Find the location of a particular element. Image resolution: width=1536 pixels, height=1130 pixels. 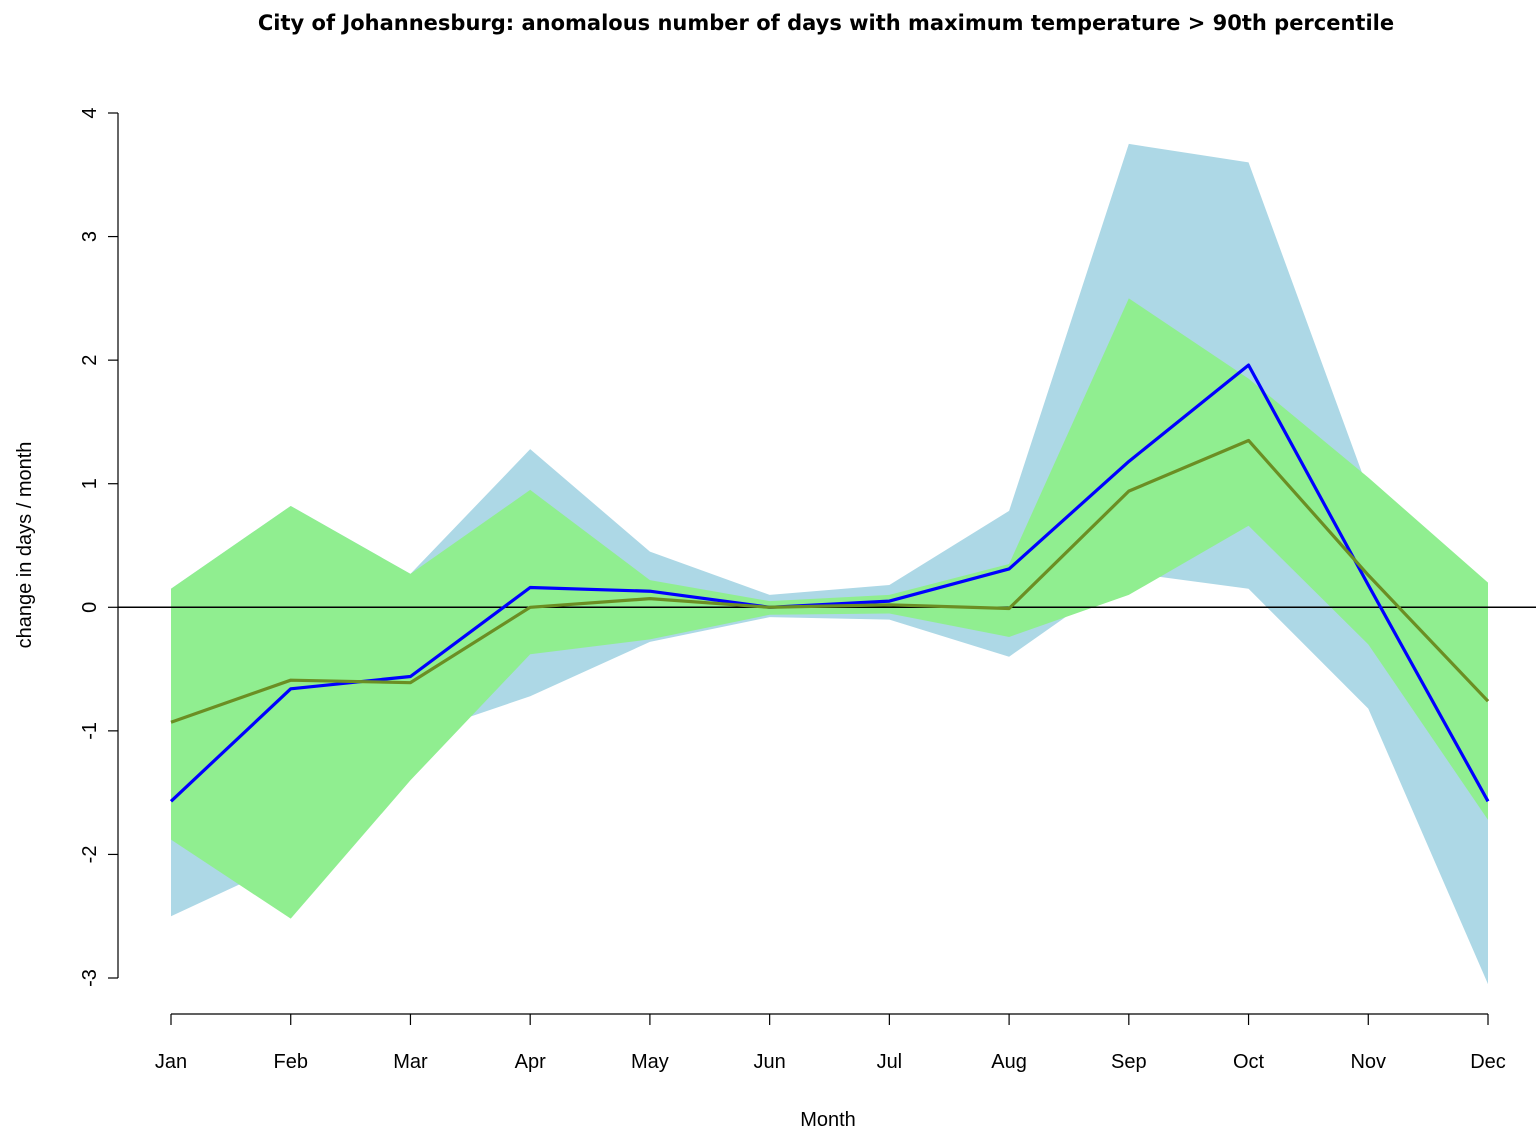

x-tick-label: Jul is located at coordinates (890, 1062).